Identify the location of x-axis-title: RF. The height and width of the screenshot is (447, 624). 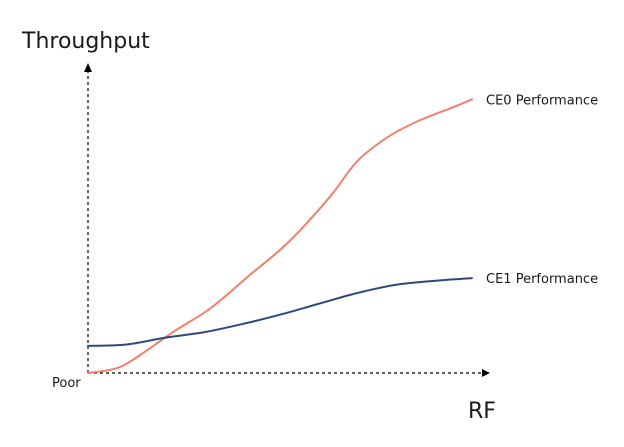
(482, 411).